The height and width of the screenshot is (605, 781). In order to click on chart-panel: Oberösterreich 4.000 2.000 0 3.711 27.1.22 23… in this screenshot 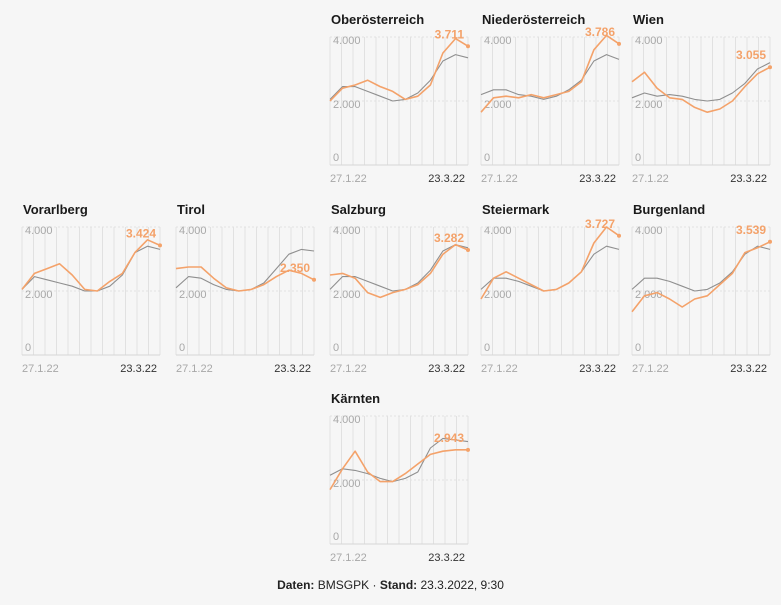, I will do `click(399, 99)`.